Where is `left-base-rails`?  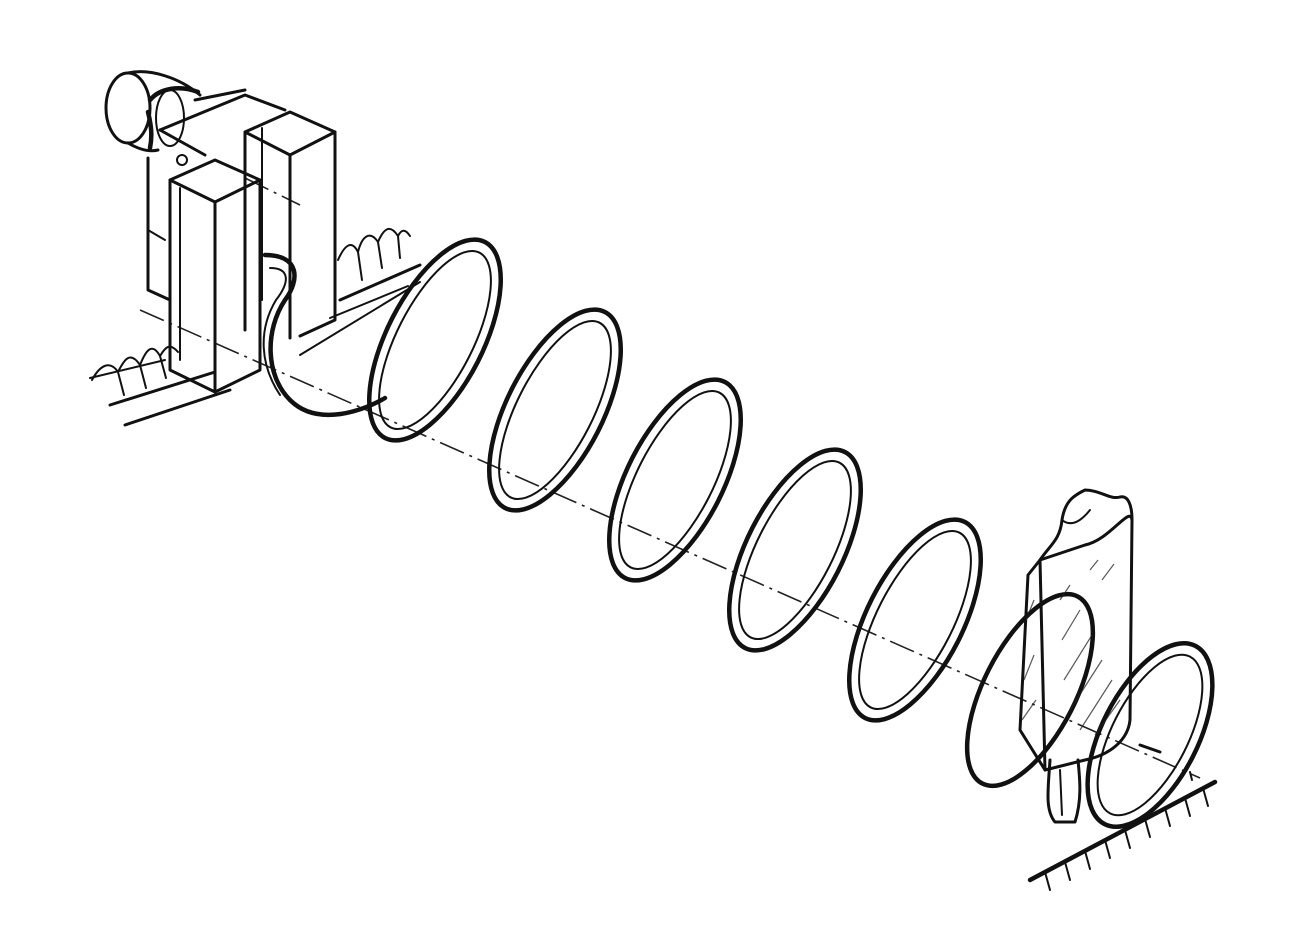
left-base-rails is located at coordinates (255, 345).